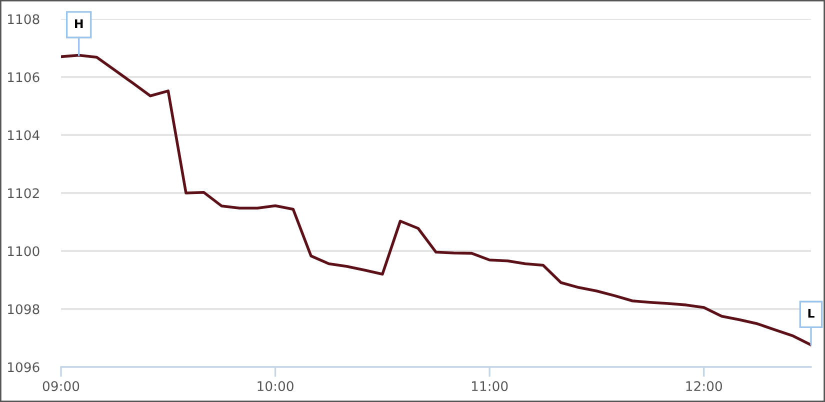 The width and height of the screenshot is (825, 402). I want to click on x-tick-label: 12:00, so click(704, 386).